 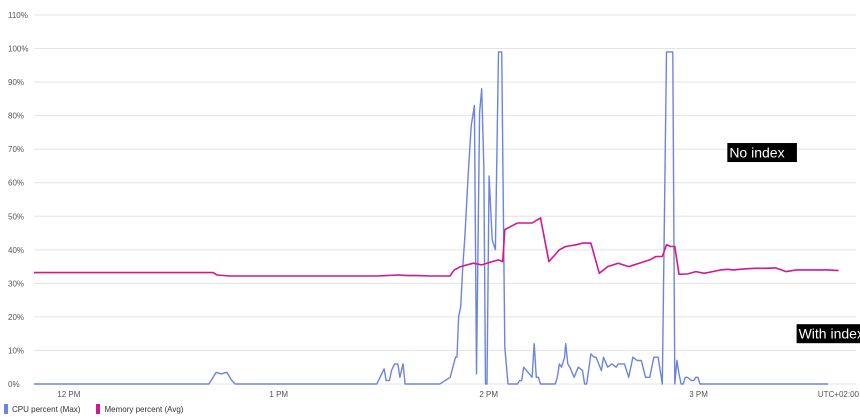 What do you see at coordinates (16, 82) in the screenshot?
I see `y-tick-label: 90%` at bounding box center [16, 82].